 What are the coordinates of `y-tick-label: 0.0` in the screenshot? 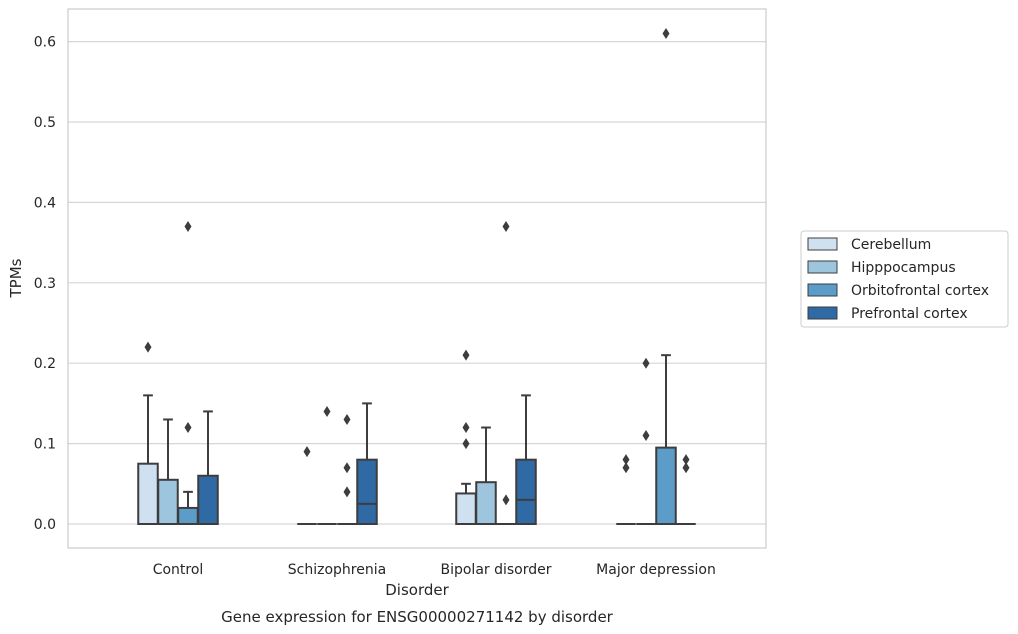 It's located at (45, 525).